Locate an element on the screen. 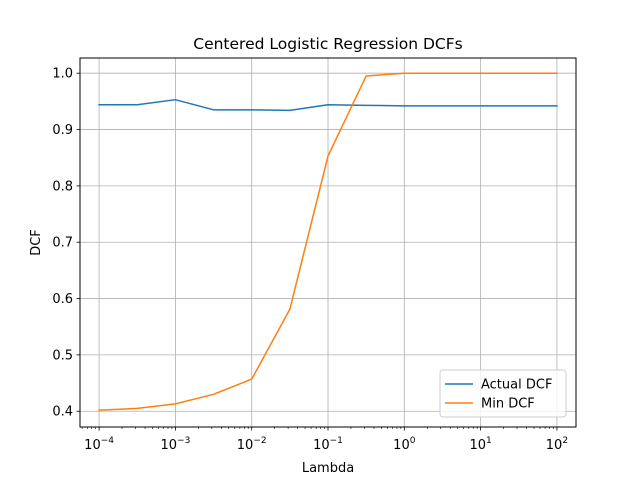  x-tick-label: 10⁻⁴ is located at coordinates (99, 444).